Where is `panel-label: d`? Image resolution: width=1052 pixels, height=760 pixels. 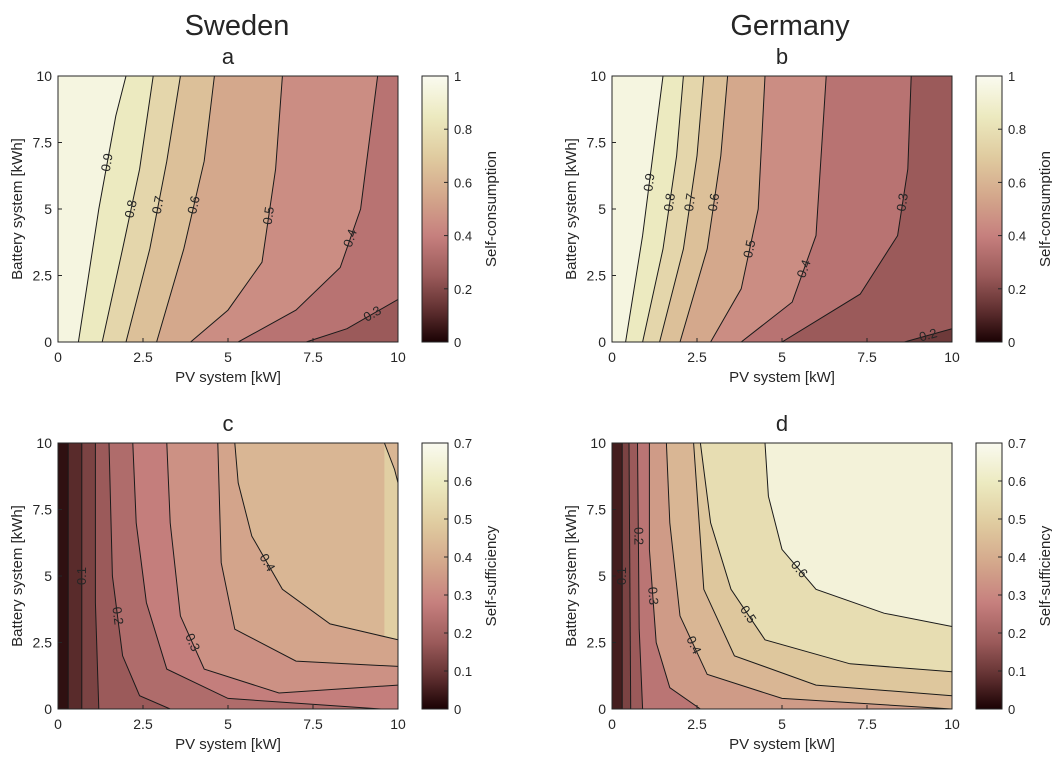 panel-label: d is located at coordinates (782, 423).